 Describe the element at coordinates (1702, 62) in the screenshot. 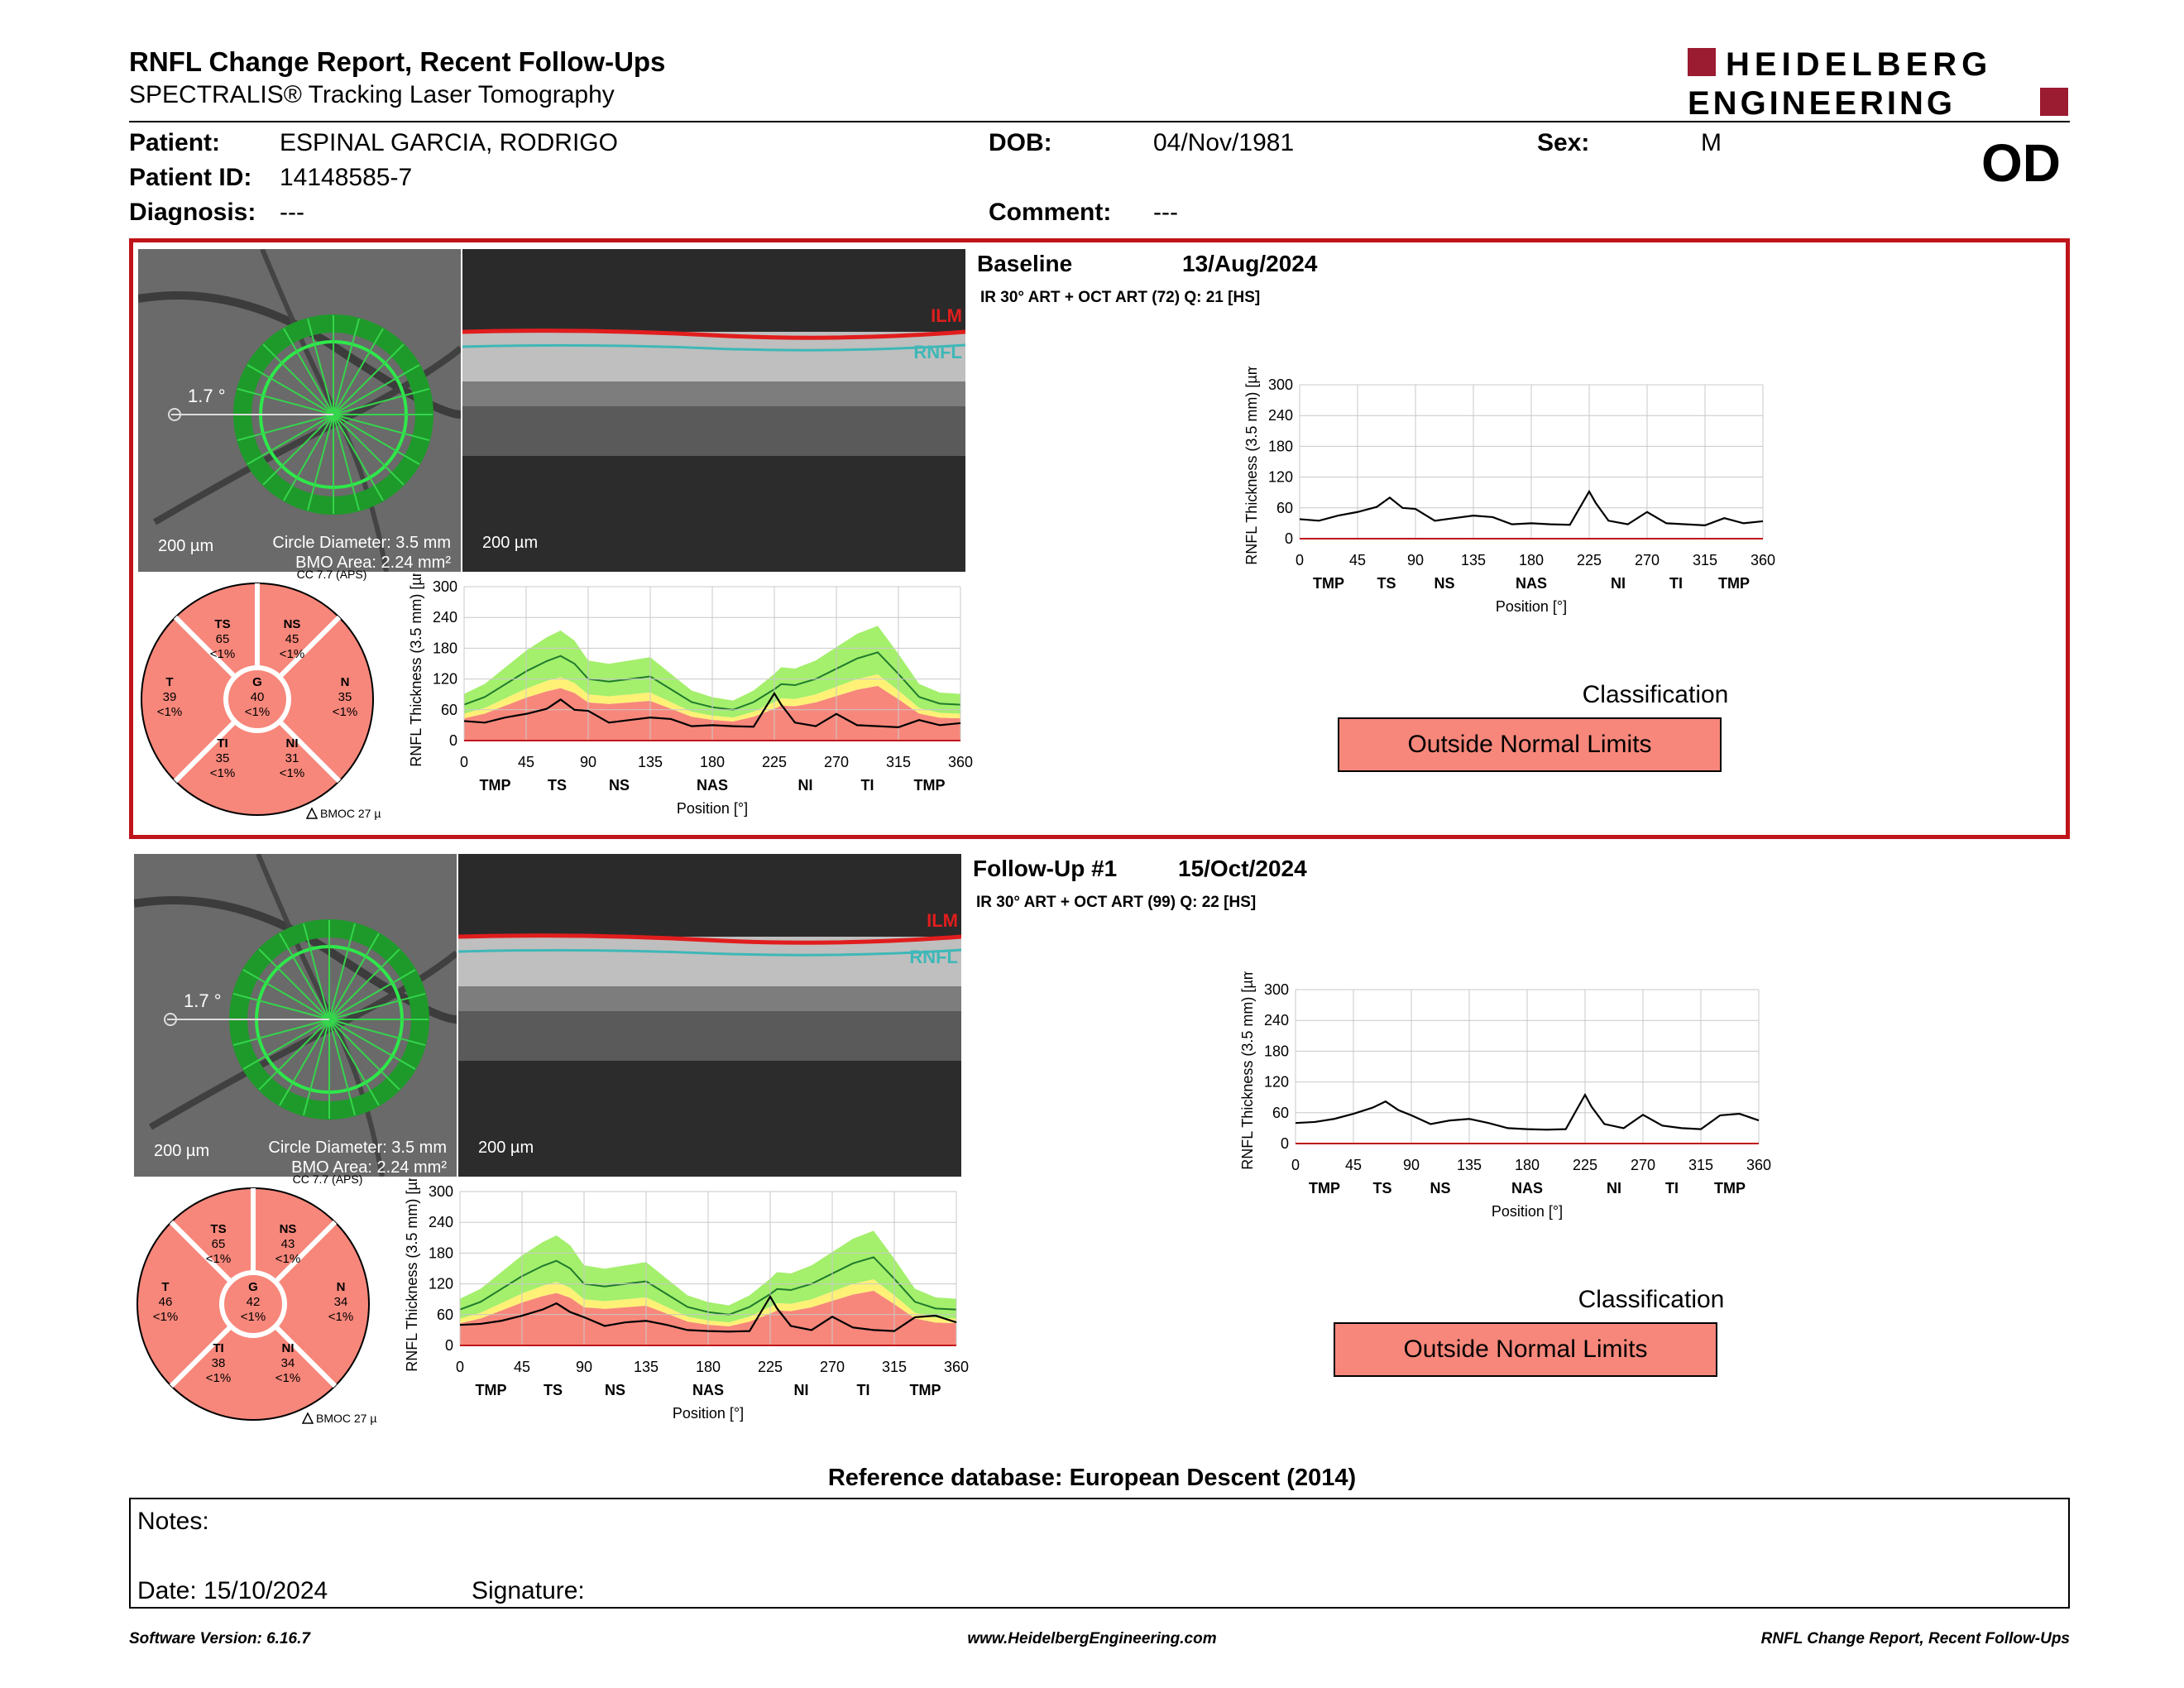

I see `logo-square-top` at that location.